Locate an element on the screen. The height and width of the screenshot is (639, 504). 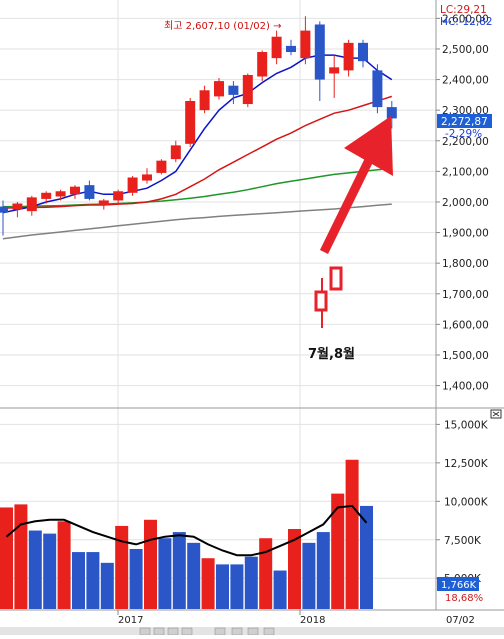
ma20-line is located at coordinates (197, 152).